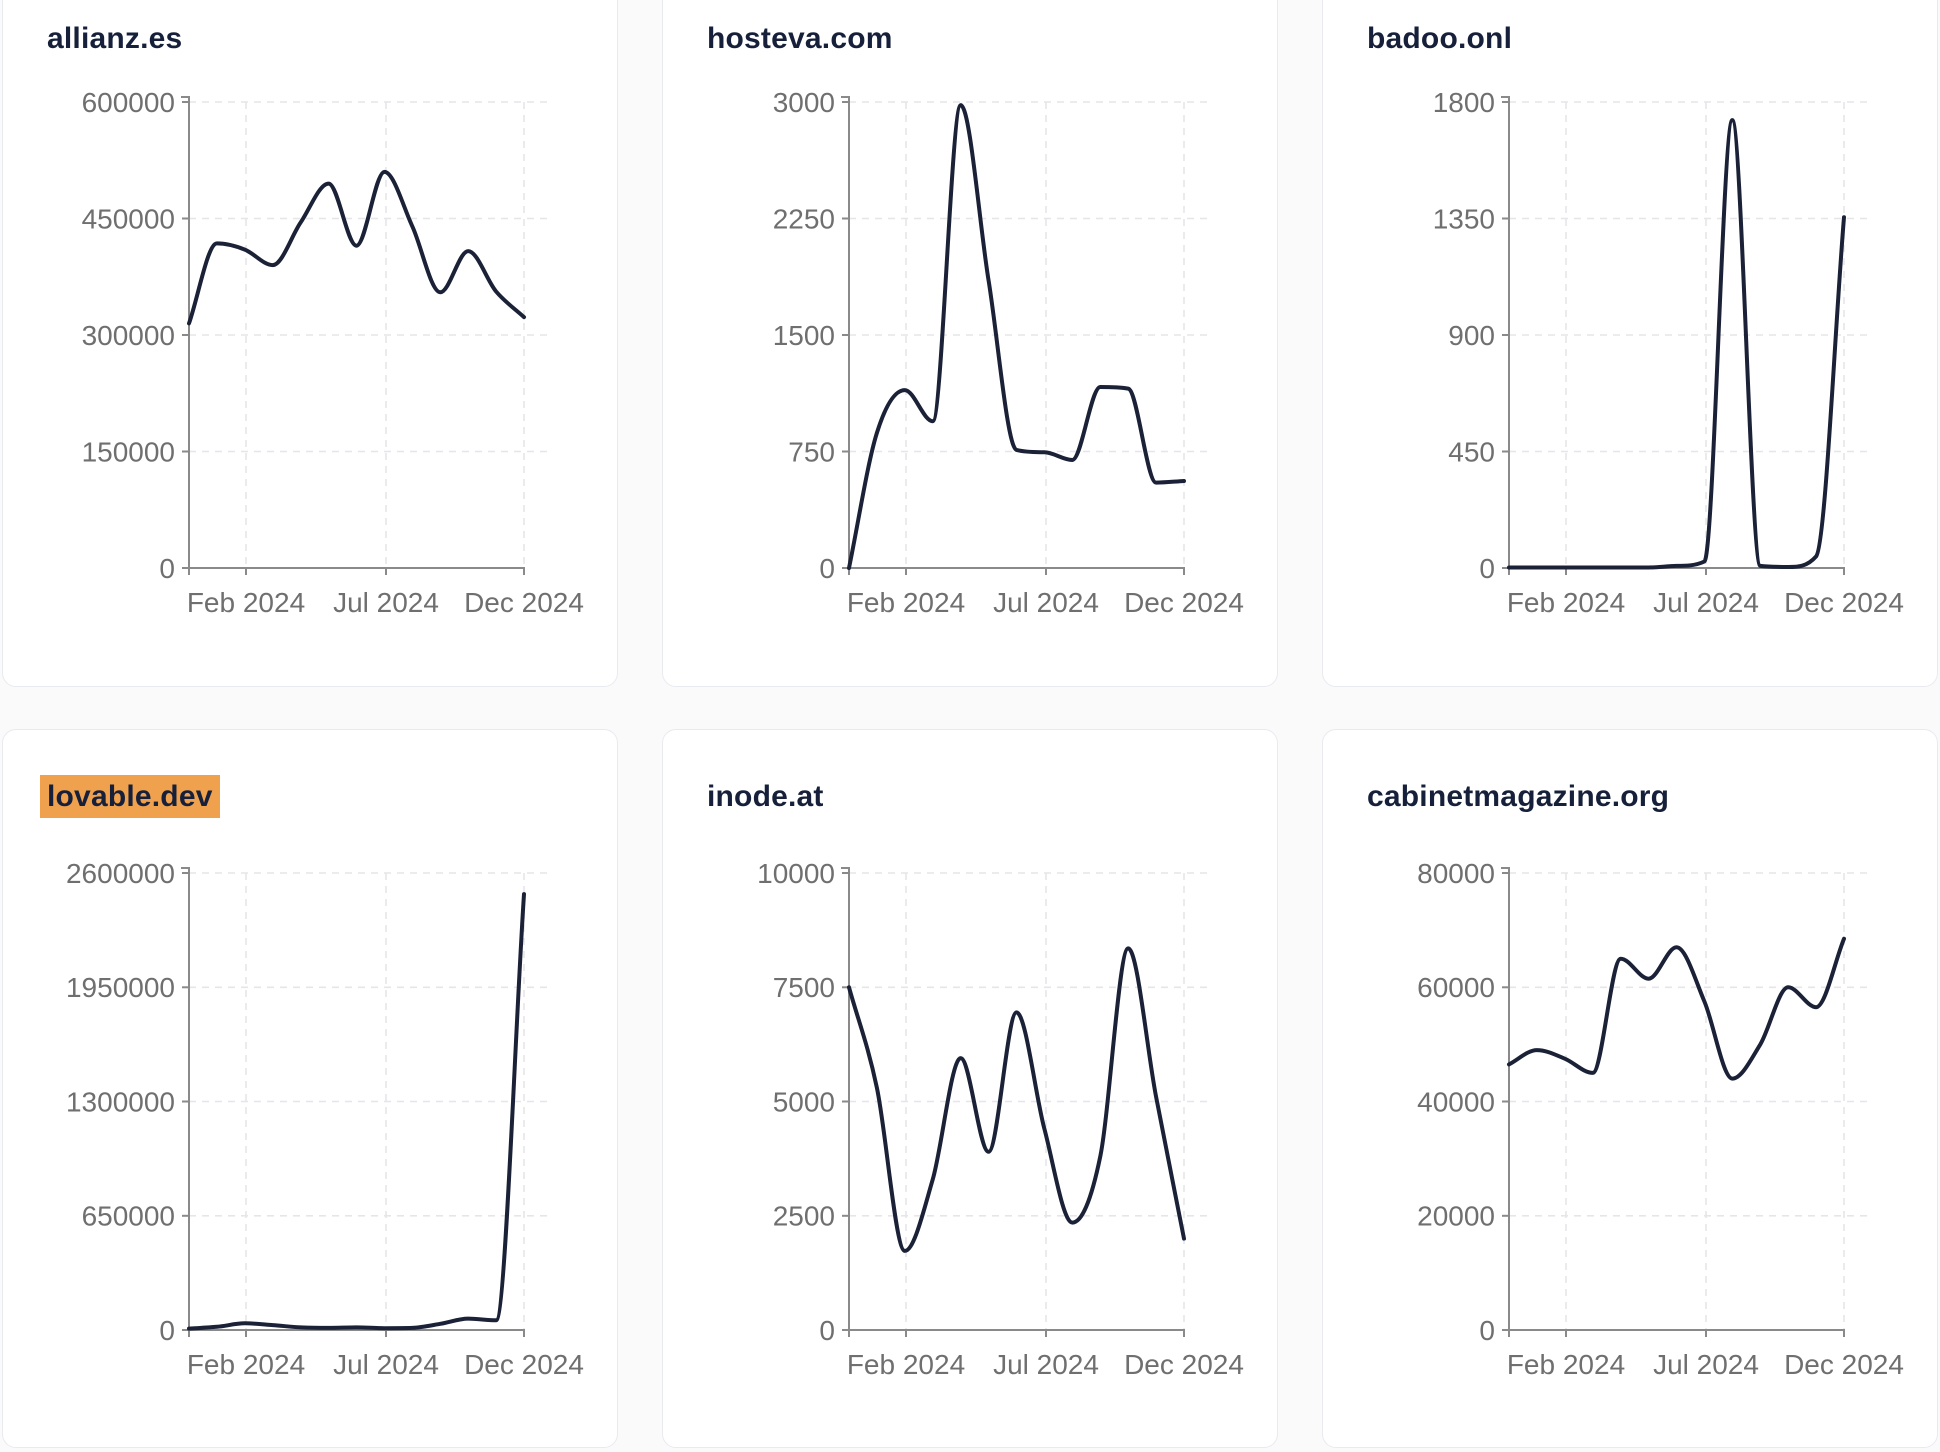 The width and height of the screenshot is (1940, 1452). I want to click on chart-title-highlighted-text: lovable.dev, so click(130, 796).